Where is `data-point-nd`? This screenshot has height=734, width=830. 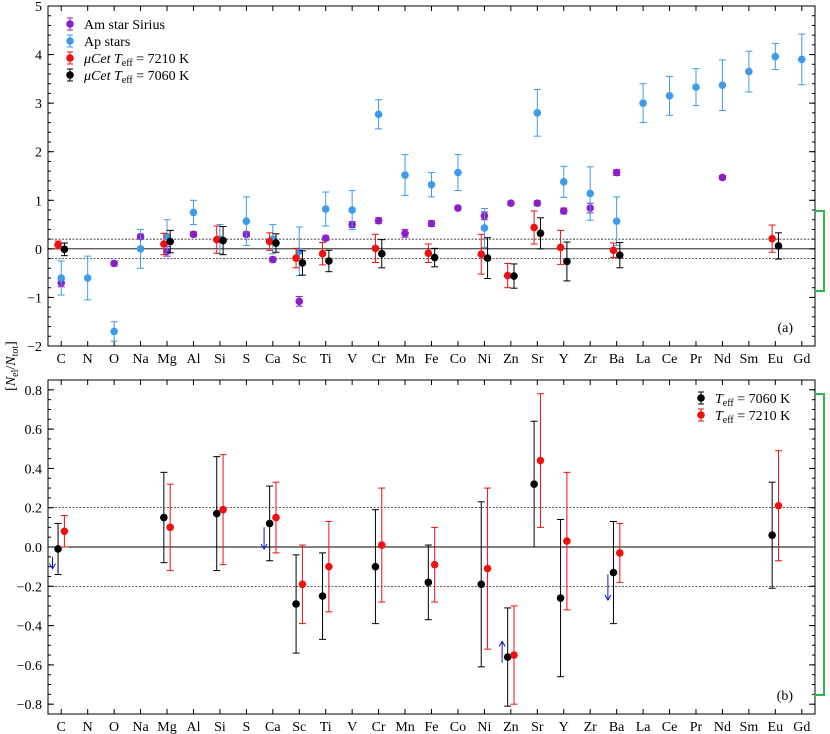
data-point-nd is located at coordinates (722, 177).